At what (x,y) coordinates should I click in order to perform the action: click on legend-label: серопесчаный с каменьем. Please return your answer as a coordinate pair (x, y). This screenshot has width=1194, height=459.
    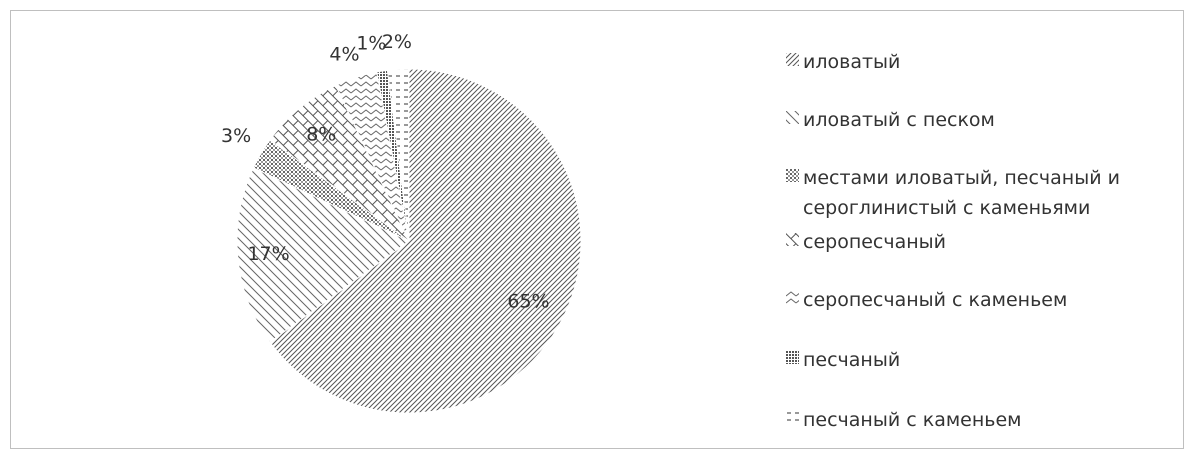
    Looking at the image, I should click on (935, 300).